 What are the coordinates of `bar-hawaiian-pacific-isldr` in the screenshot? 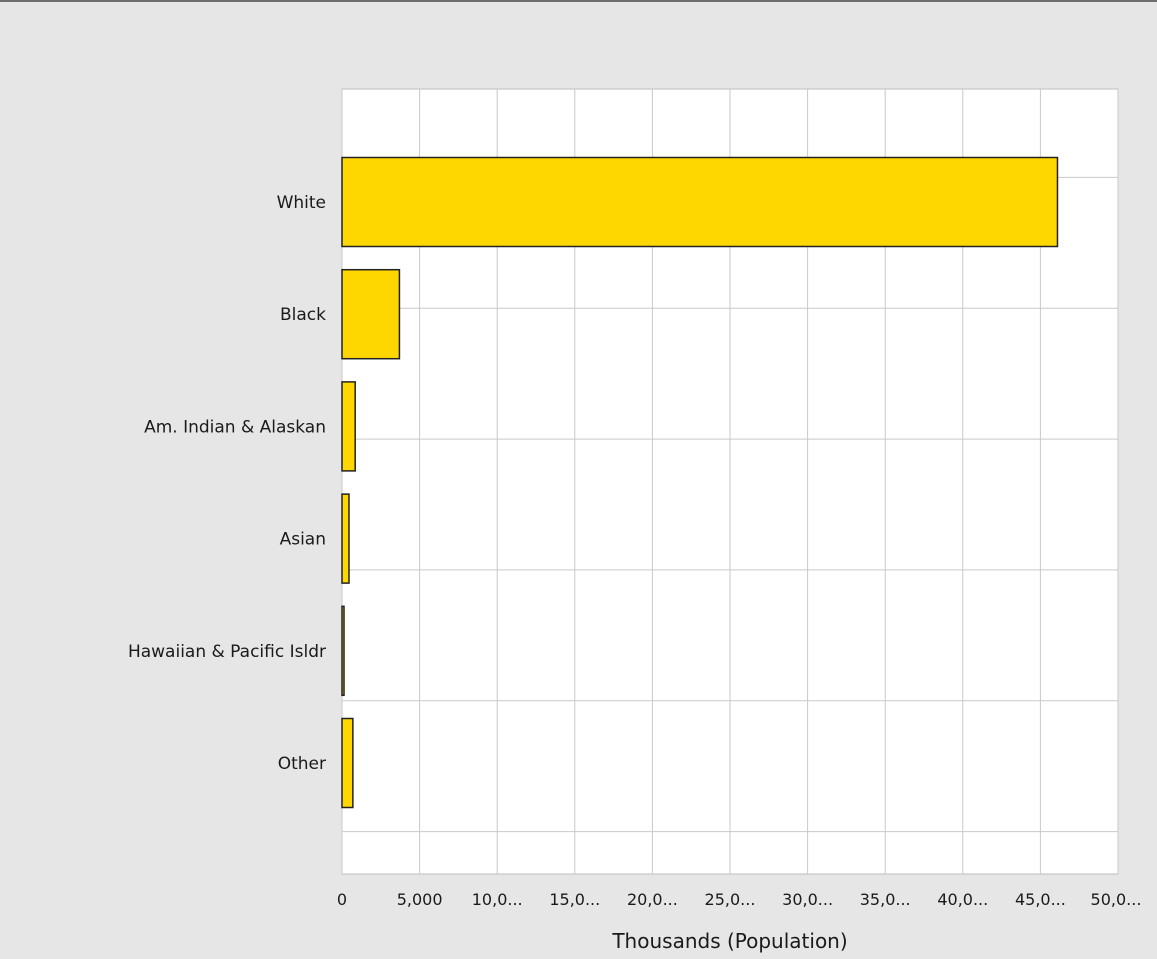 It's located at (343, 651).